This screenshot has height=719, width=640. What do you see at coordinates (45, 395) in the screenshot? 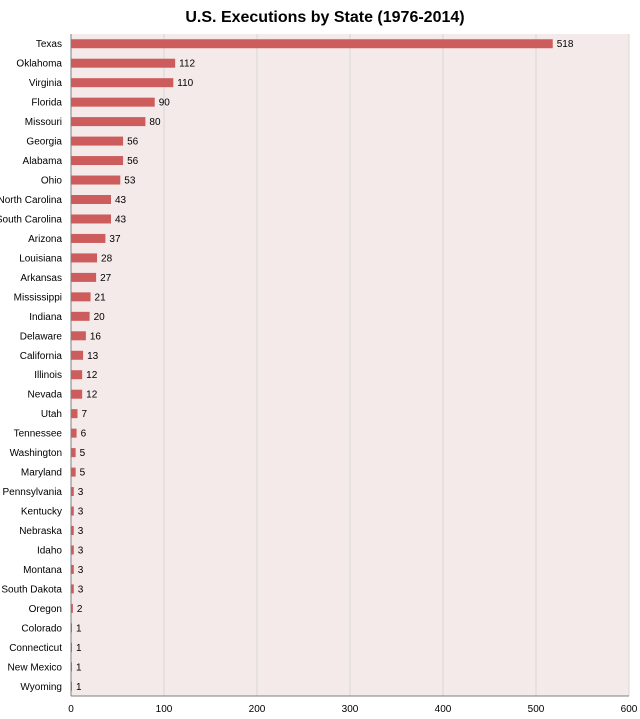
I see `category-label: Nevada` at bounding box center [45, 395].